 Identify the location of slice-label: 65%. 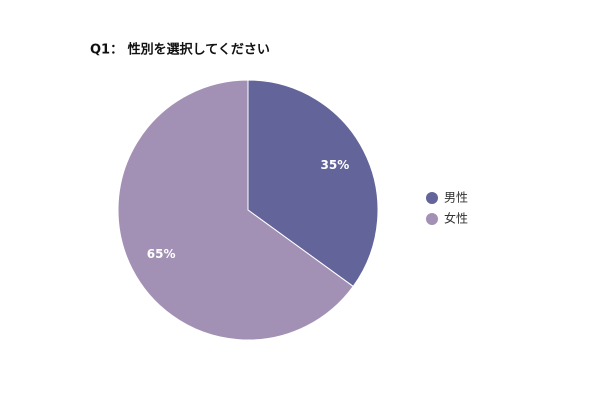
(161, 254).